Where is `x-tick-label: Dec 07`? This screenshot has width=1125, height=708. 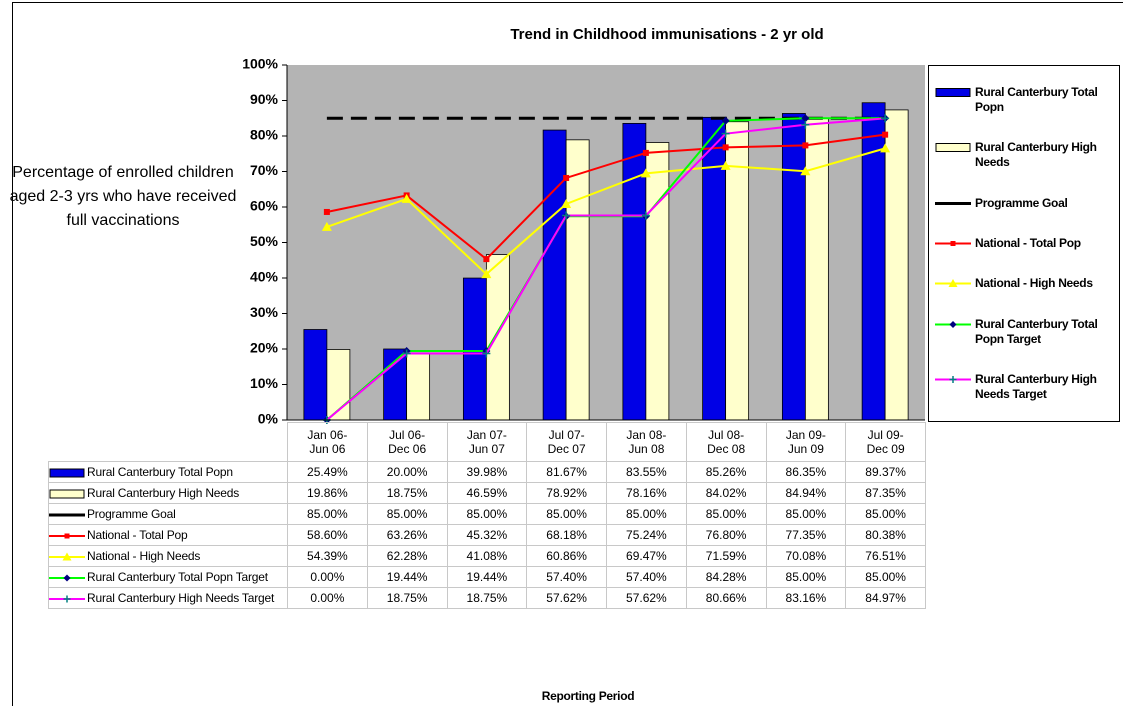 x-tick-label: Dec 07 is located at coordinates (566, 449).